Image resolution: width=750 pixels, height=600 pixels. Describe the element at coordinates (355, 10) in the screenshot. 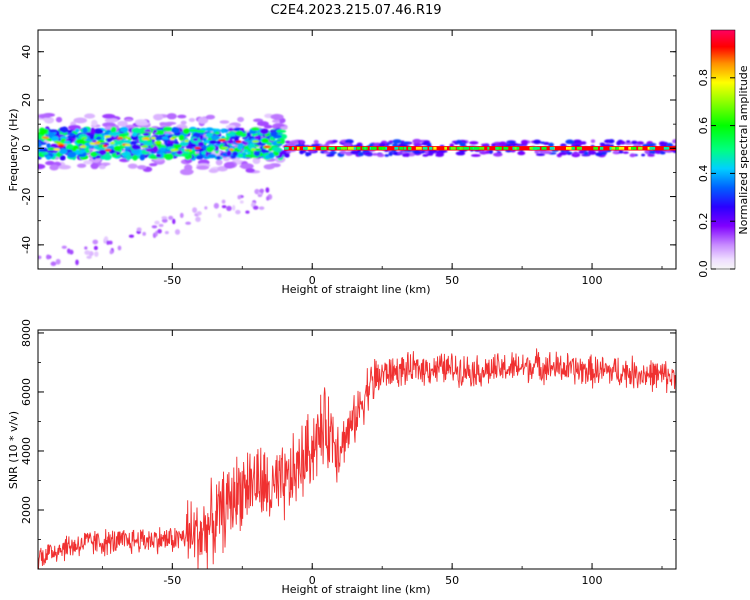

I see `chart-title: C2E4.2023.215.07.46.R19` at that location.